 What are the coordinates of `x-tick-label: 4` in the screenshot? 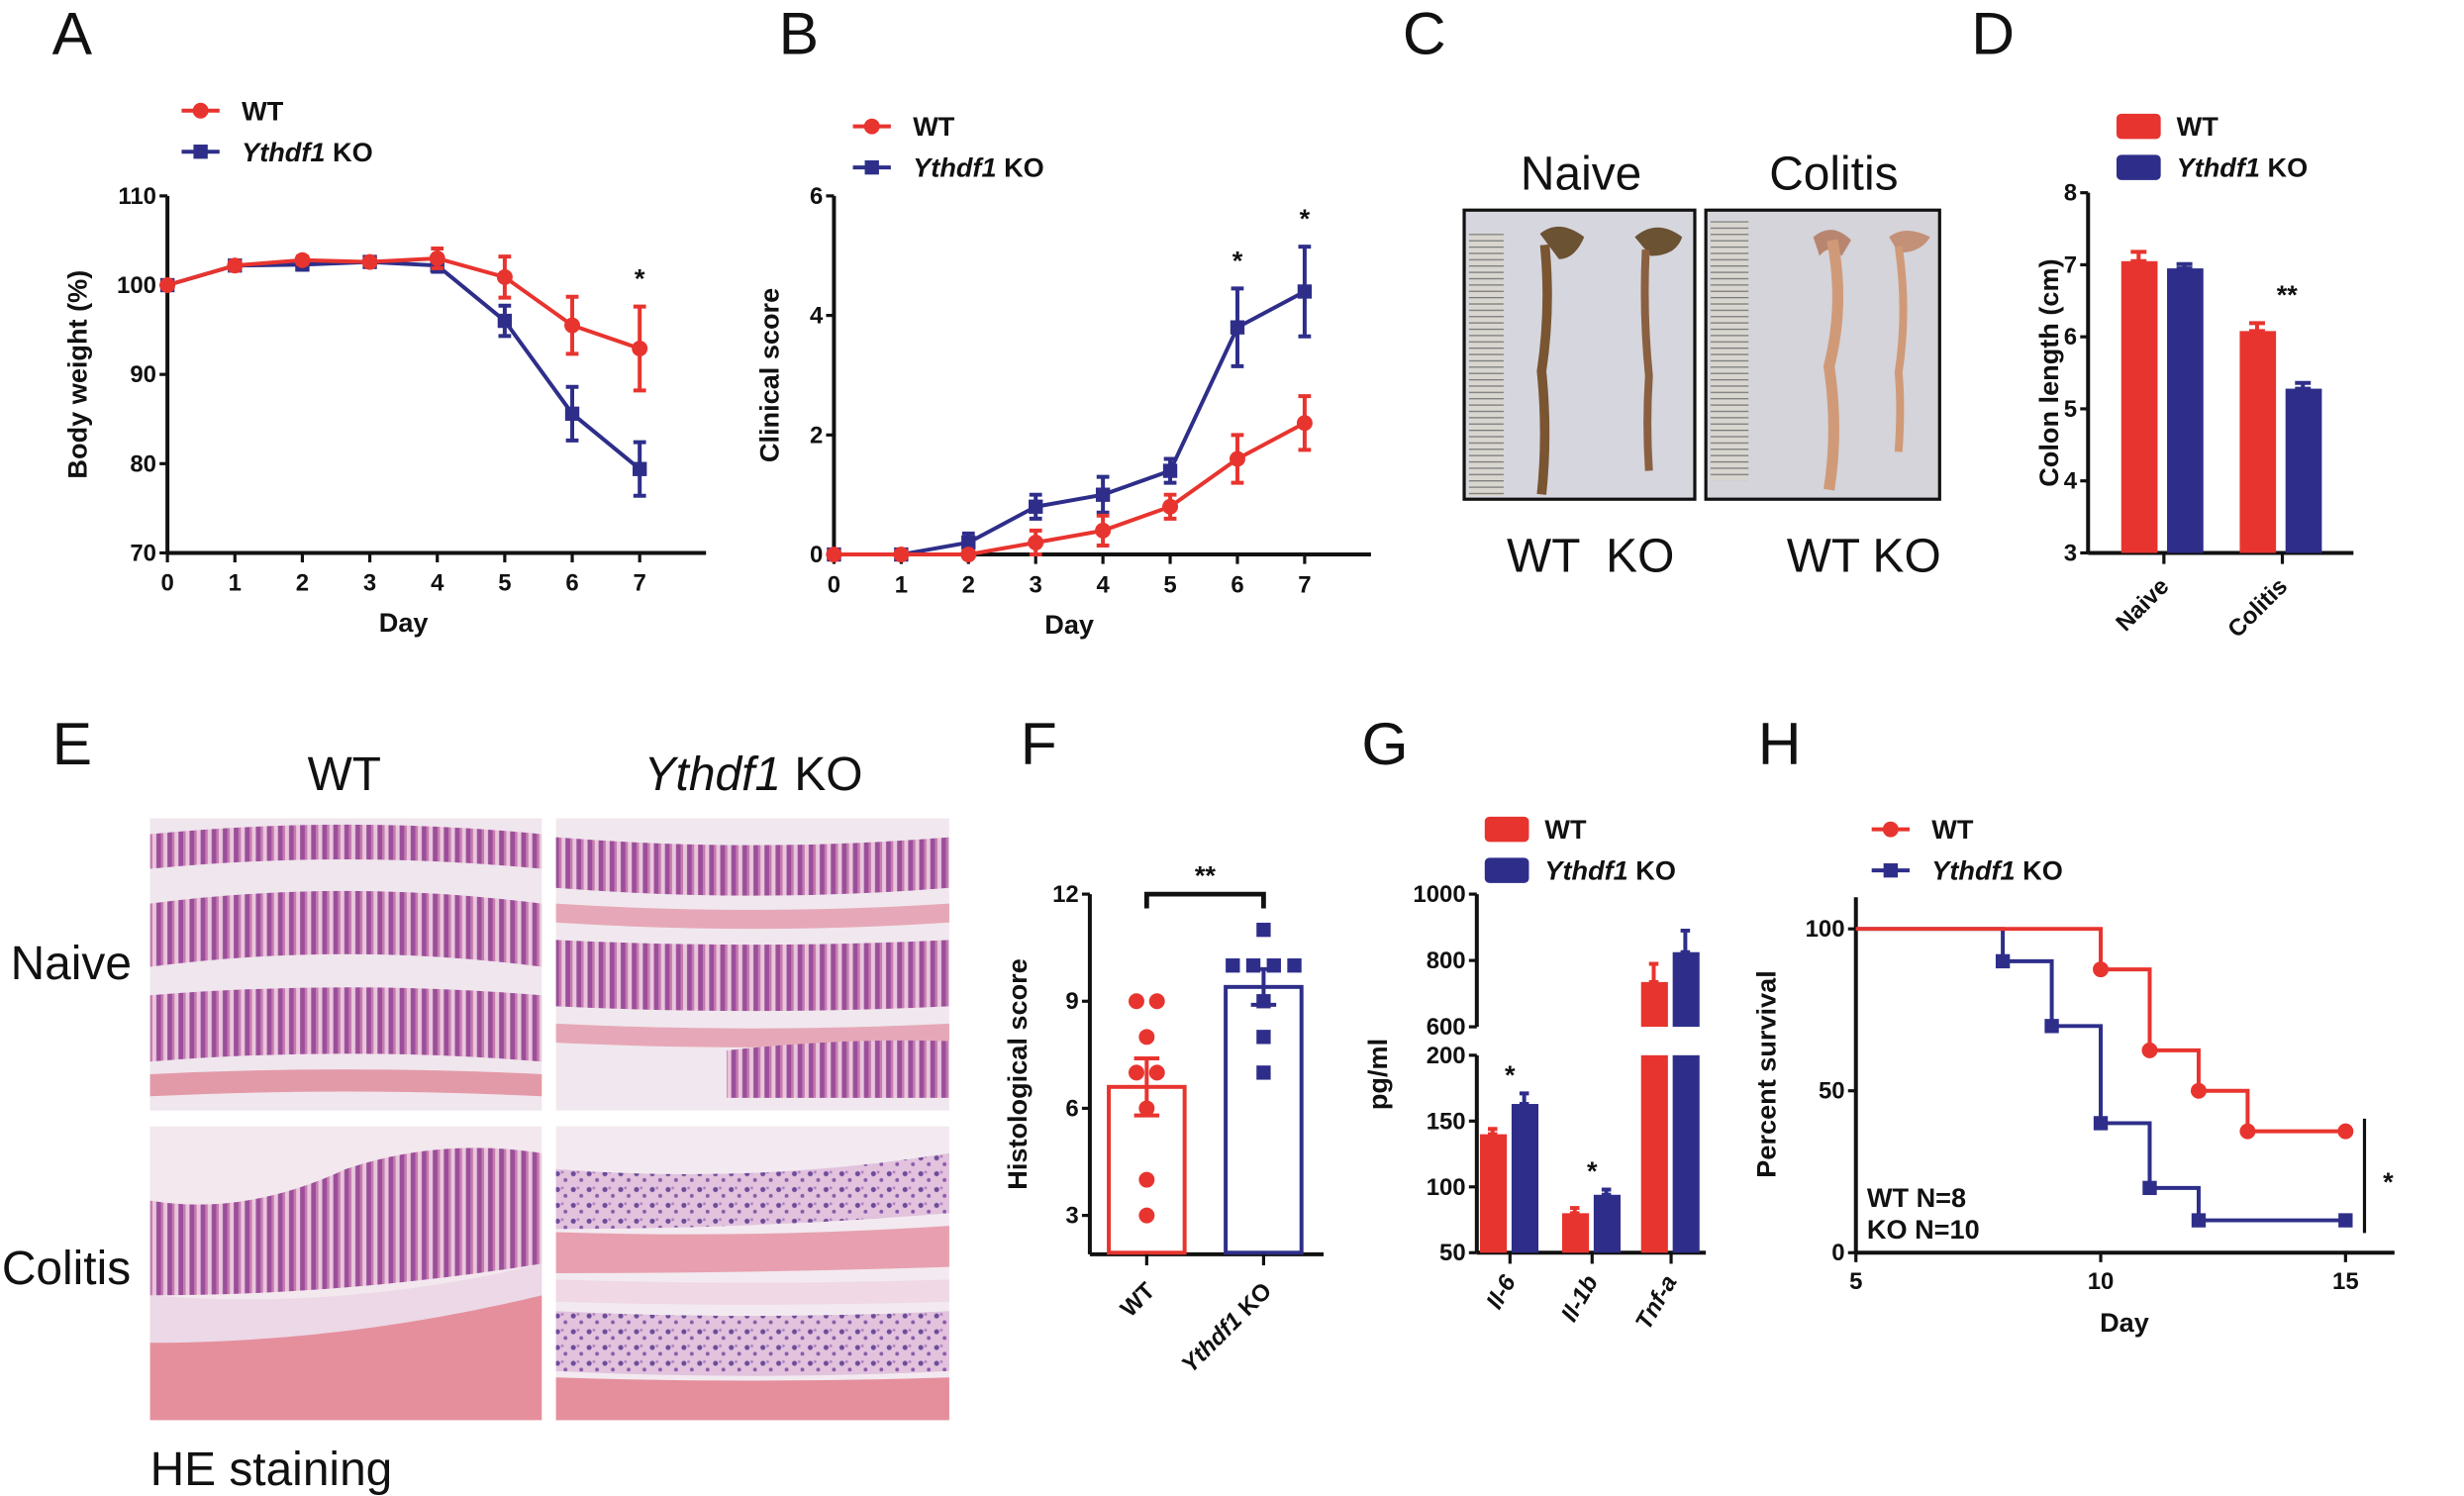 It's located at (1103, 584).